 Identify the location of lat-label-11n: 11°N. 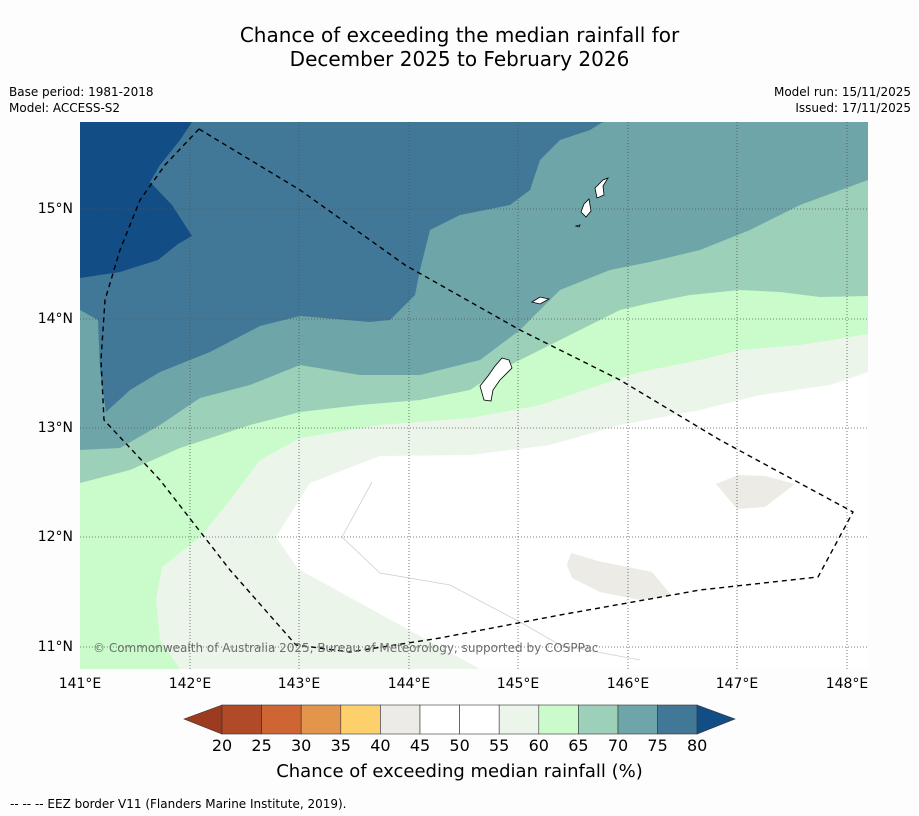
(55, 647).